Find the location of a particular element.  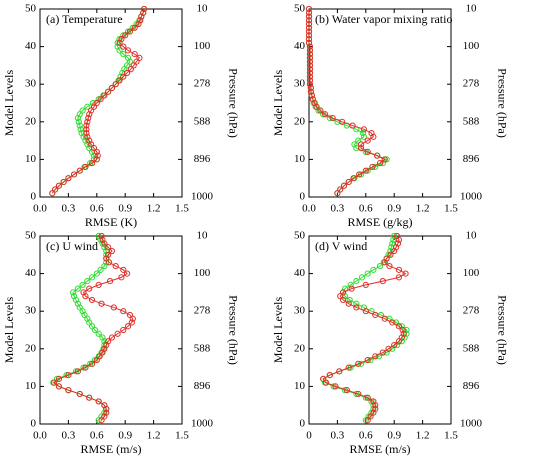

plot-frame is located at coordinates (380, 103).